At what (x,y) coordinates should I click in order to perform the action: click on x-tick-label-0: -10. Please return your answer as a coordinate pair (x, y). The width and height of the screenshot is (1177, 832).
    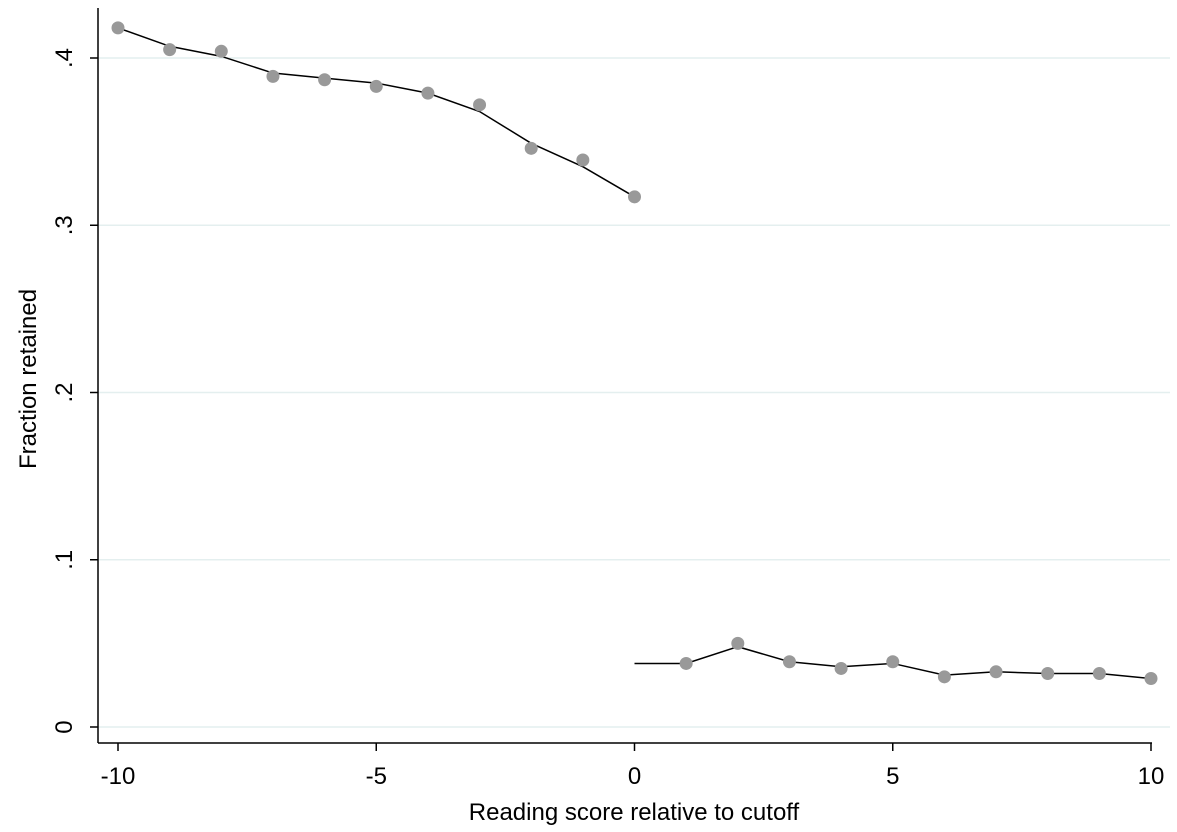
    Looking at the image, I should click on (118, 776).